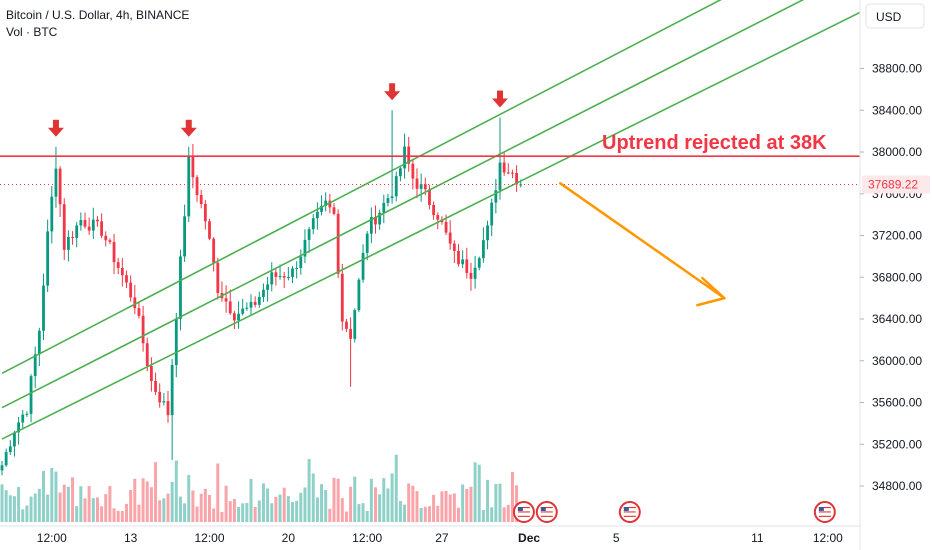 The height and width of the screenshot is (550, 932). Describe the element at coordinates (430, 535) in the screenshot. I see `time-axis: 12:00 13 12:00 20 12:00 27 Dec 5 11 12:00` at that location.